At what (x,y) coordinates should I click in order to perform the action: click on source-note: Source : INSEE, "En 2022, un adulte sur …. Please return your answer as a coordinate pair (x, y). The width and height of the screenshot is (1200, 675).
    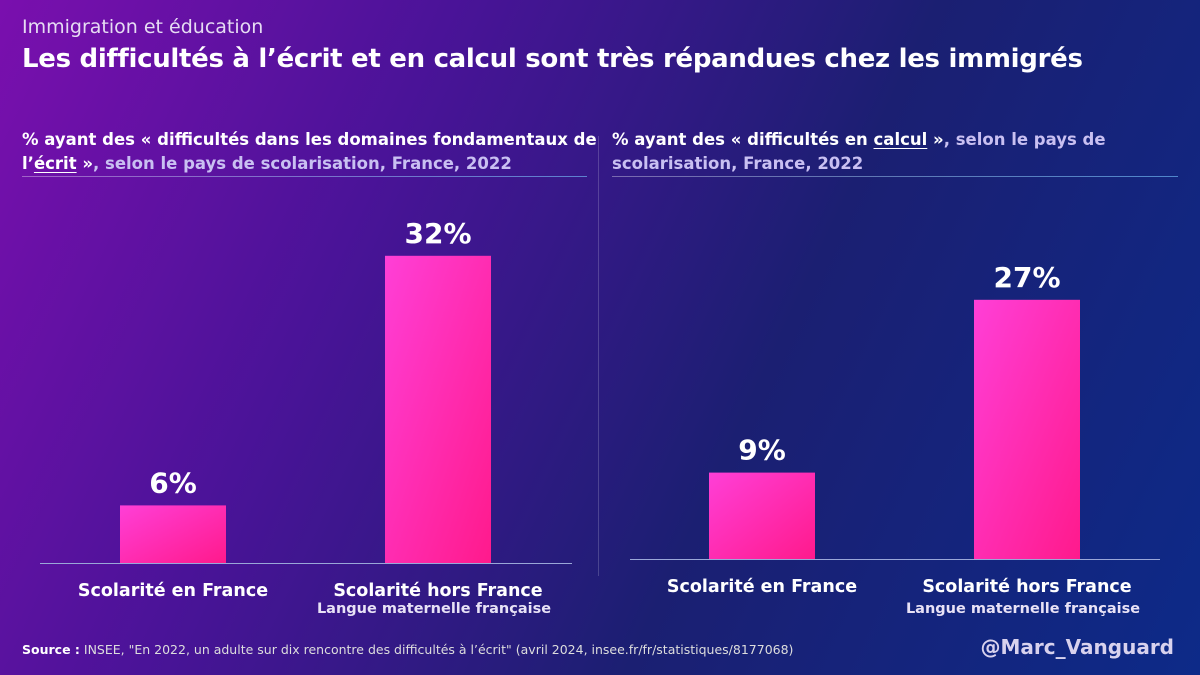
    Looking at the image, I should click on (407, 649).